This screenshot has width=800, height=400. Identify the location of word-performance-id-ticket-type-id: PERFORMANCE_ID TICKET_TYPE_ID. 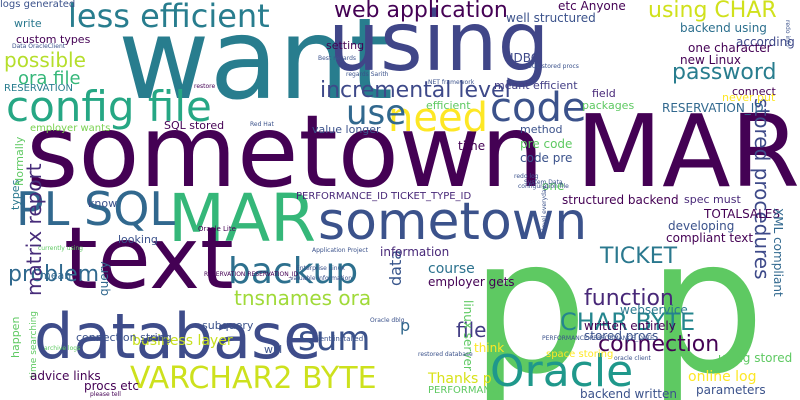
(384, 196).